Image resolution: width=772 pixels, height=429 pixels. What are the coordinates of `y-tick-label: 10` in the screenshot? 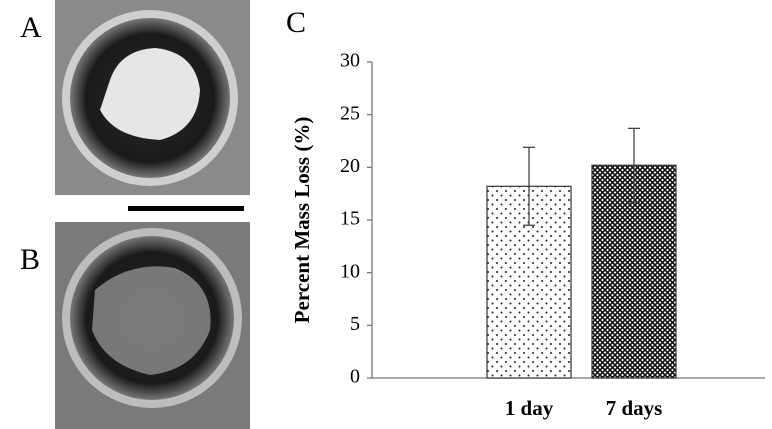 It's located at (350, 271).